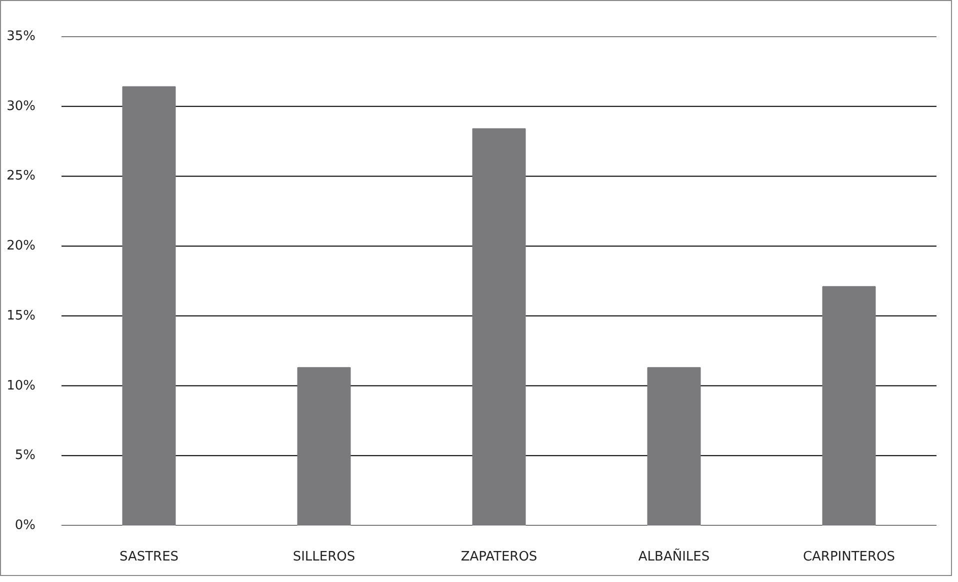 The width and height of the screenshot is (958, 582). What do you see at coordinates (25, 525) in the screenshot?
I see `y-tick-label: 0%` at bounding box center [25, 525].